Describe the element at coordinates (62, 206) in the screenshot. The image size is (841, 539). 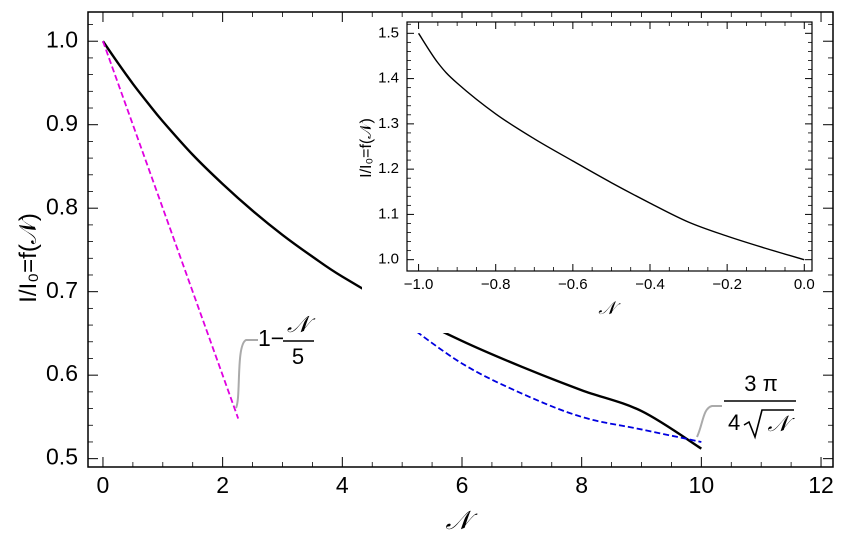
I see `main-y-tick-label: 0.8` at that location.